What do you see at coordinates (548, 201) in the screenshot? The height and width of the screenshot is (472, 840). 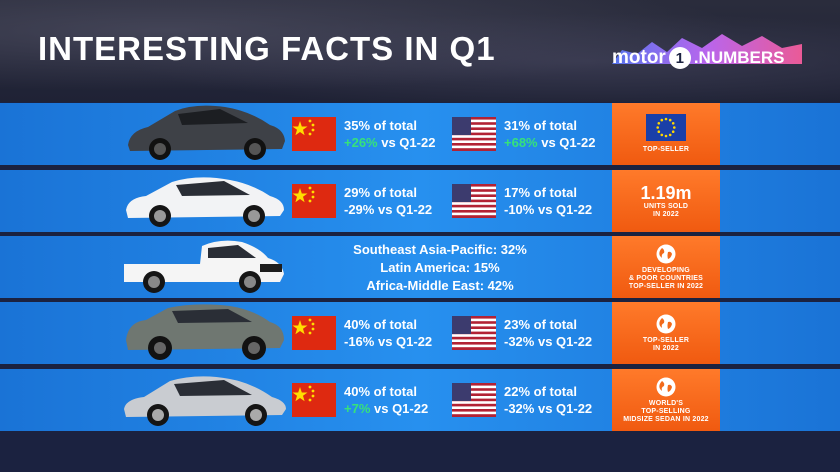 I see `usa-stat: 17% of total -10% vs Q1-22` at bounding box center [548, 201].